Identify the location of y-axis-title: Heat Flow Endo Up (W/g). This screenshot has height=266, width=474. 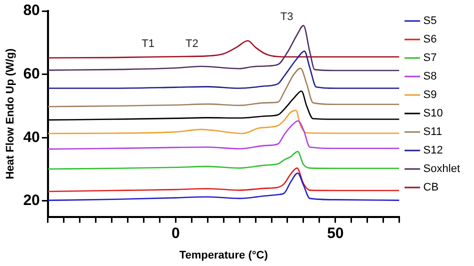
(10, 114).